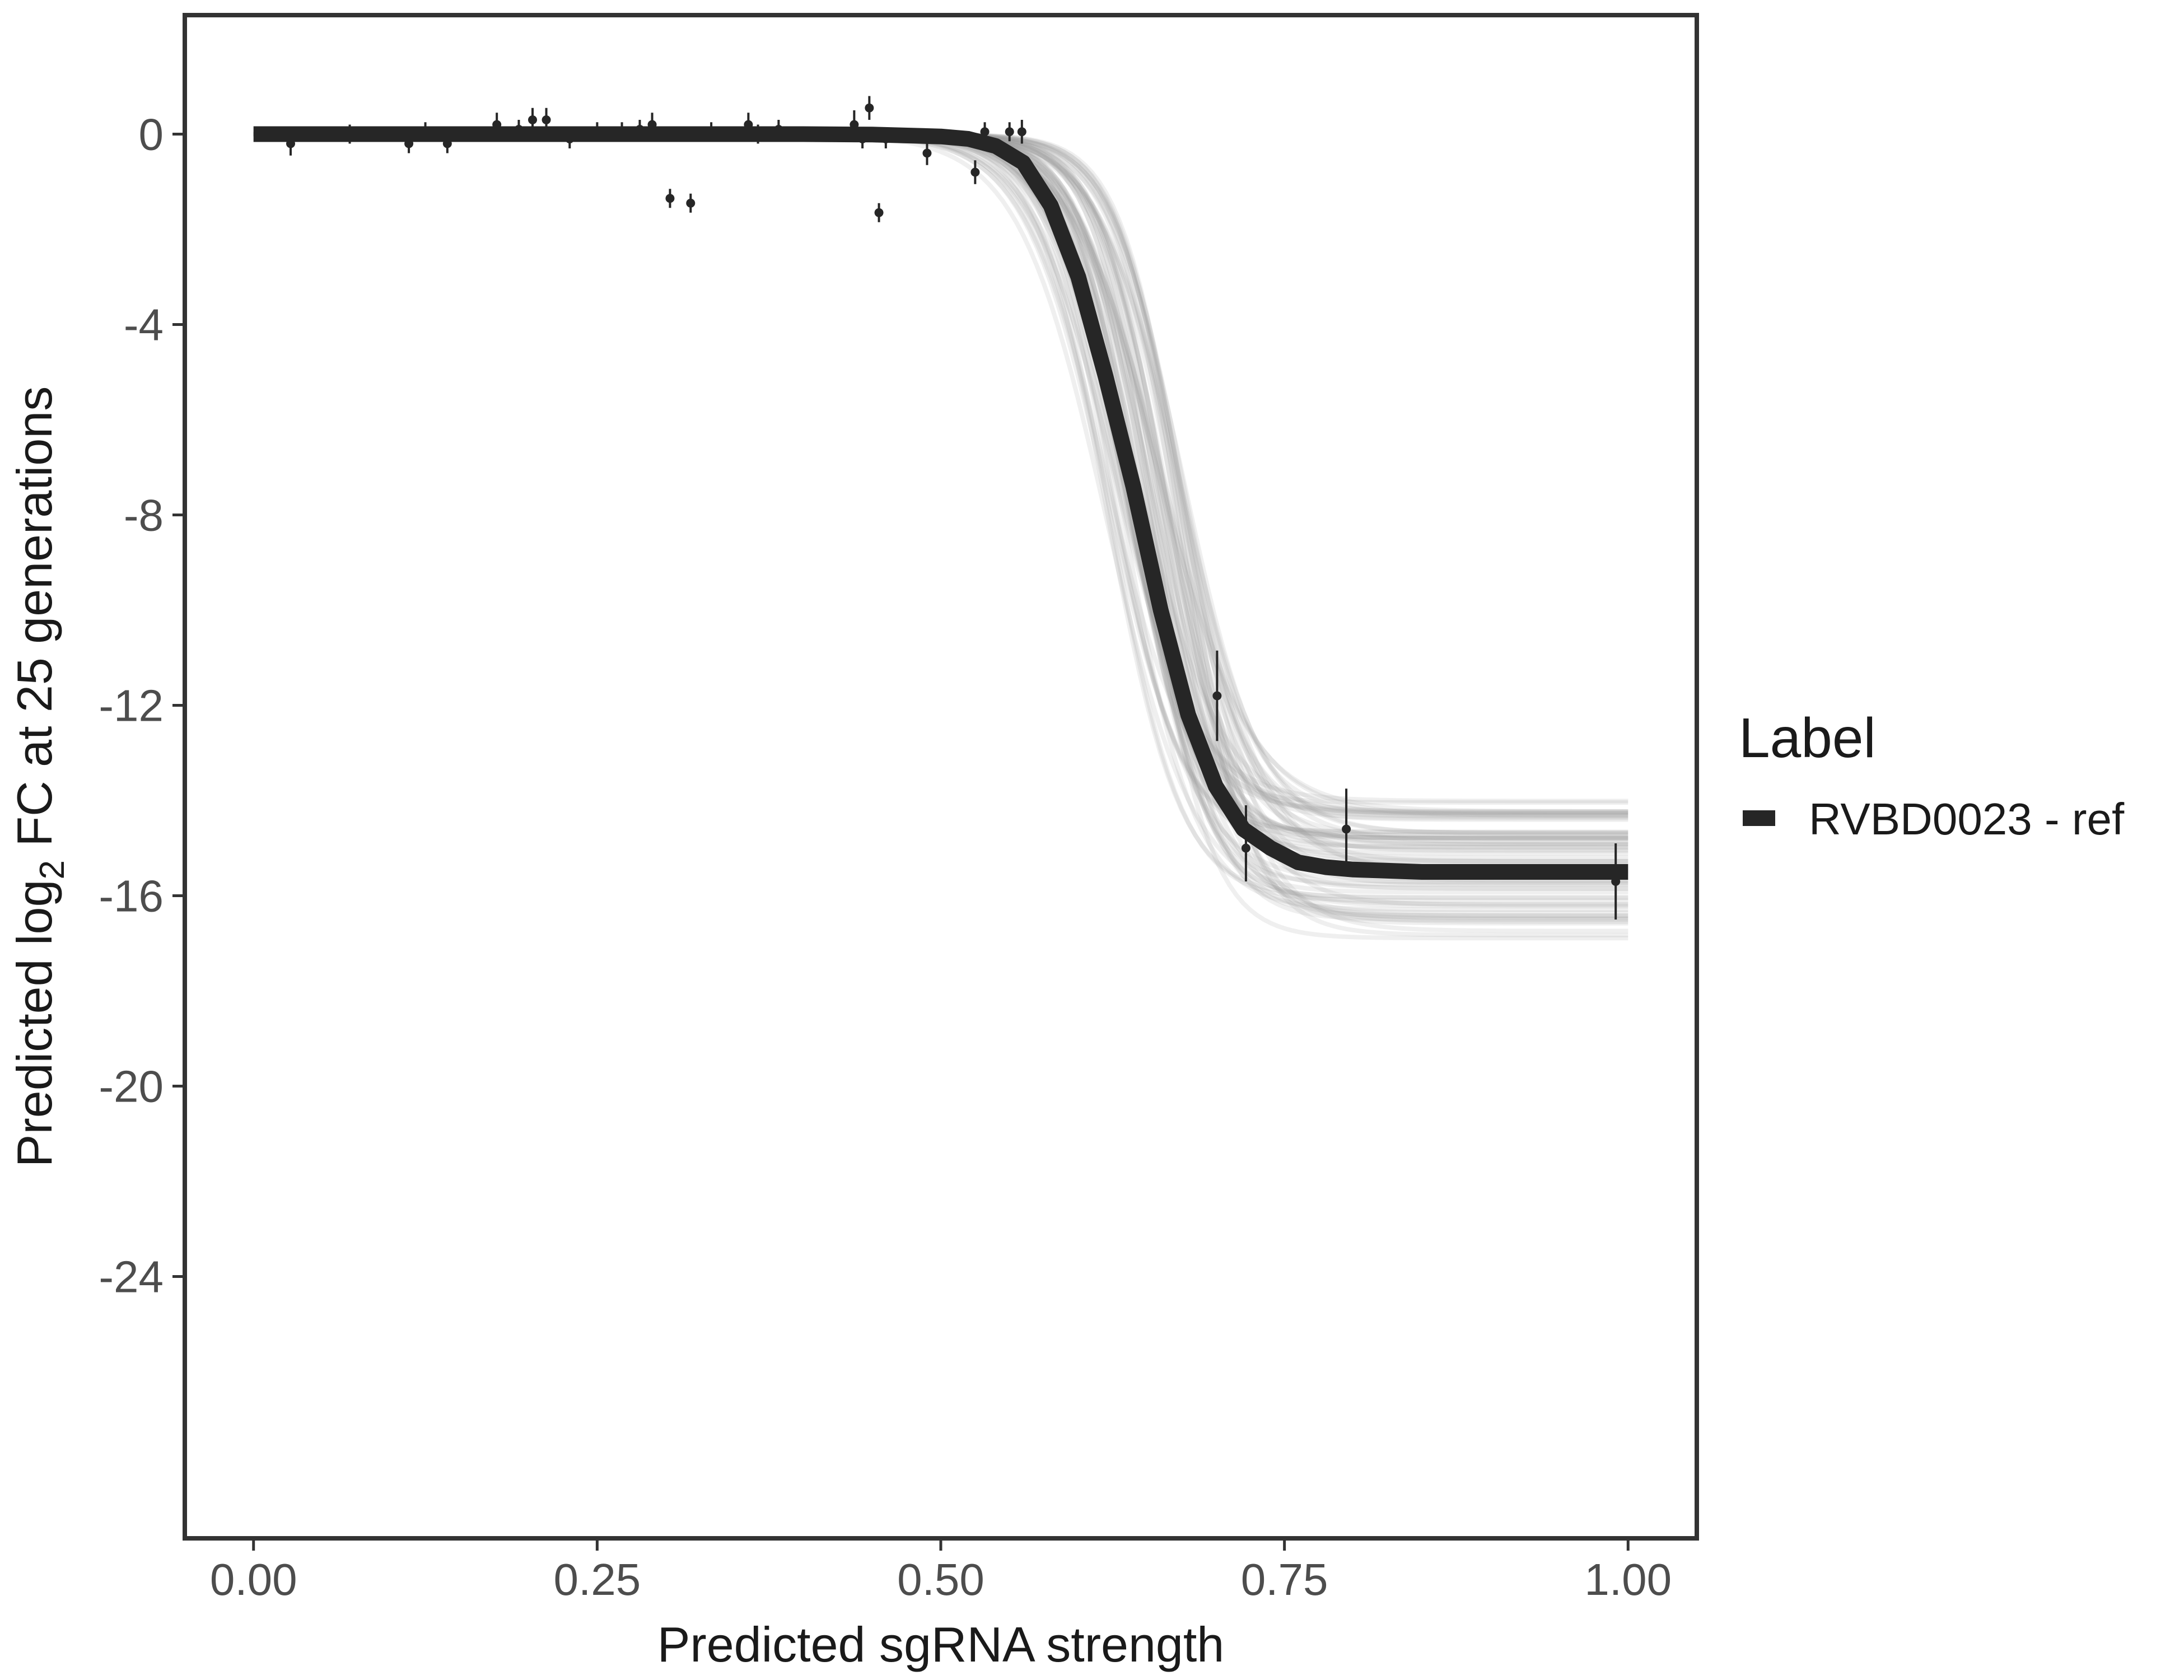  Describe the element at coordinates (132, 1087) in the screenshot. I see `y-tick-label: -20` at that location.